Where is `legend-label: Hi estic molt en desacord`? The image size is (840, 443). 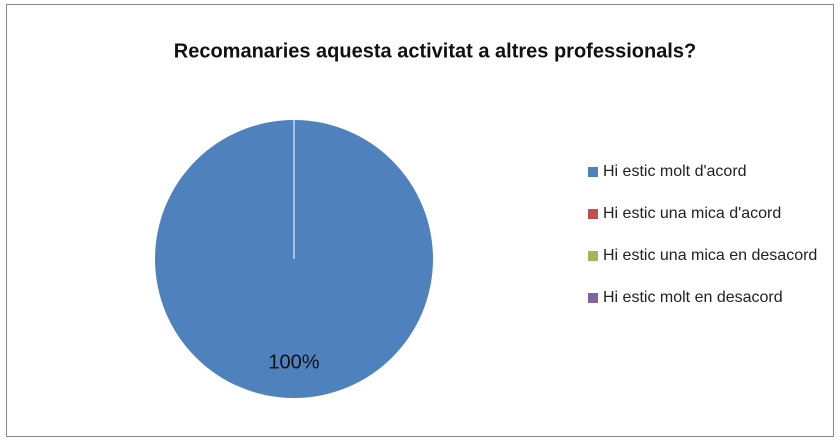
legend-label: Hi estic molt en desacord is located at coordinates (693, 297).